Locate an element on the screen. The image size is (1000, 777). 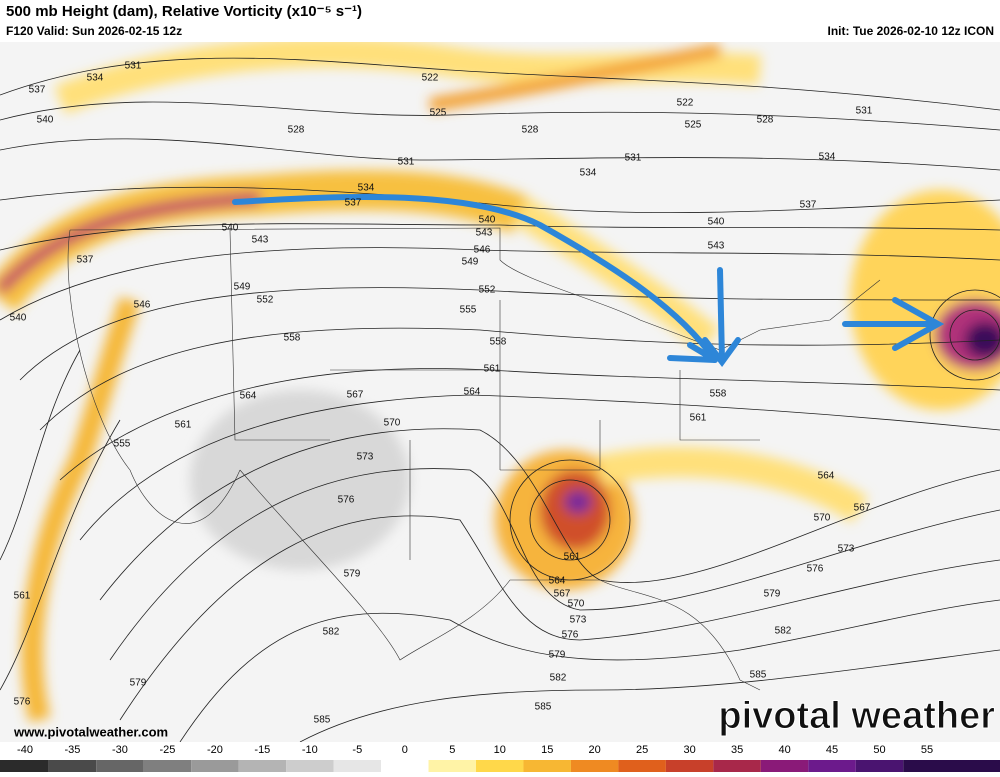
colorbar-tick-label: 35 is located at coordinates (737, 750).